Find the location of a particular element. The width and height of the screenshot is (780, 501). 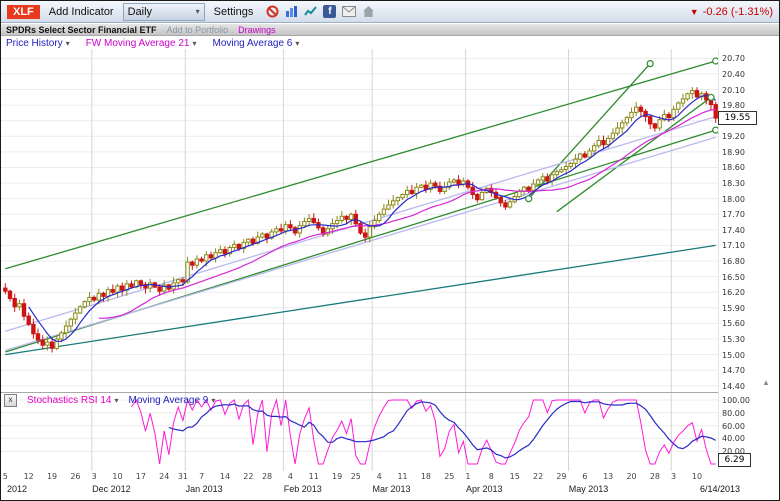

no-entry-icon is located at coordinates (272, 11).